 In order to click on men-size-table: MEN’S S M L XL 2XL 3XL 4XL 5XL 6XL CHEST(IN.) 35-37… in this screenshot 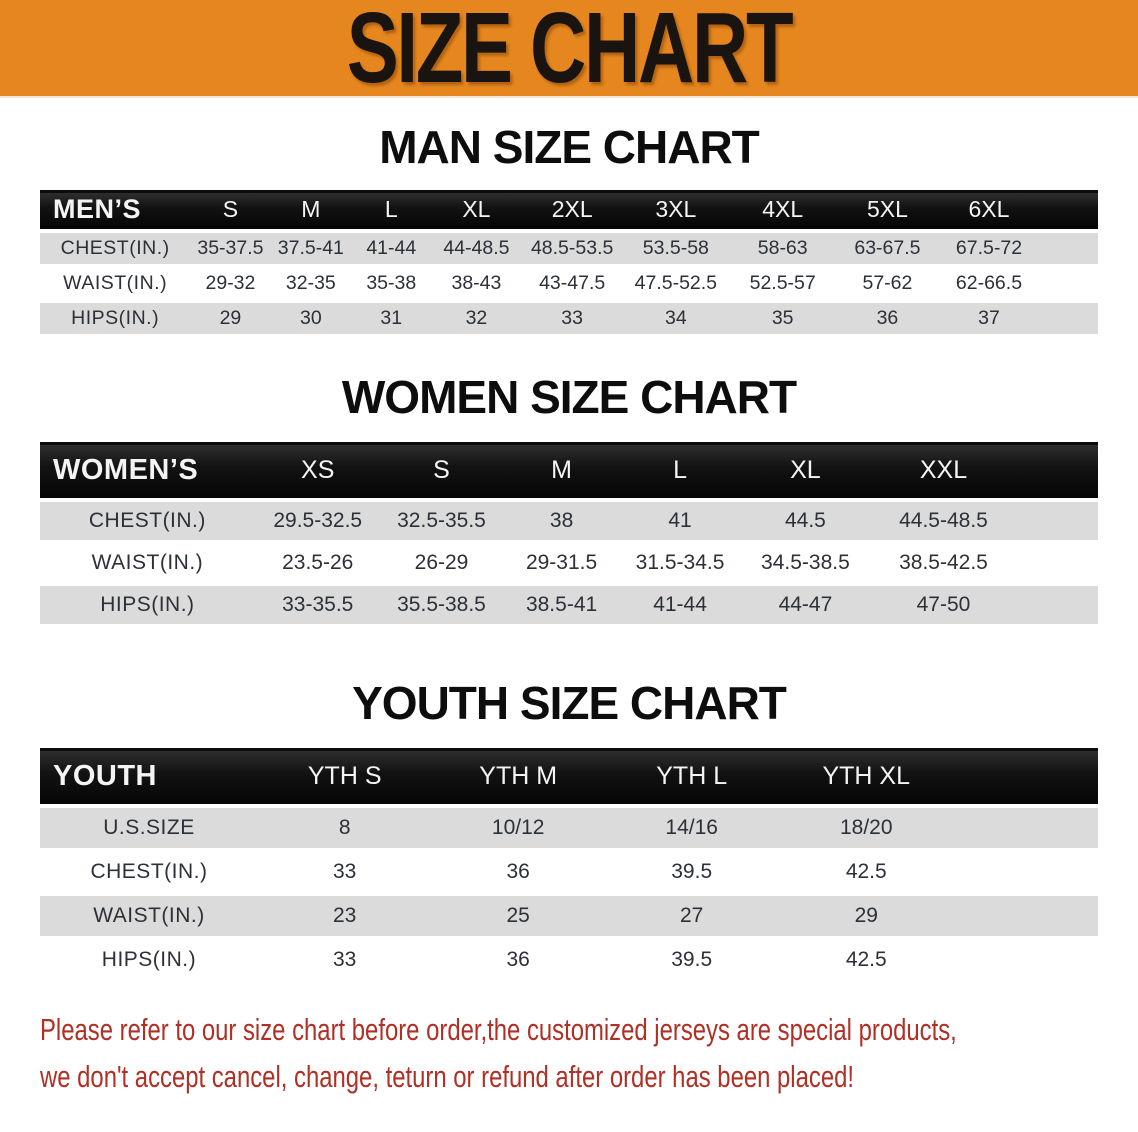, I will do `click(569, 262)`.